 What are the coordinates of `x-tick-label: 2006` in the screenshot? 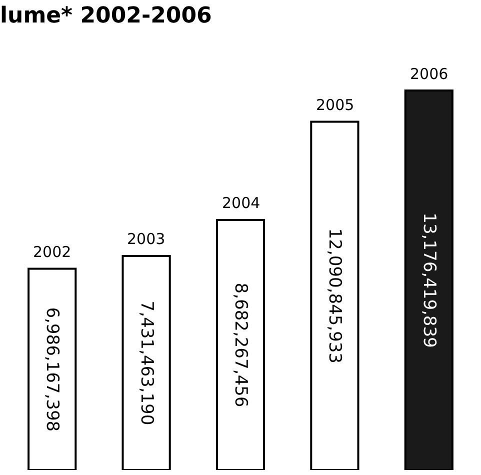 It's located at (429, 74).